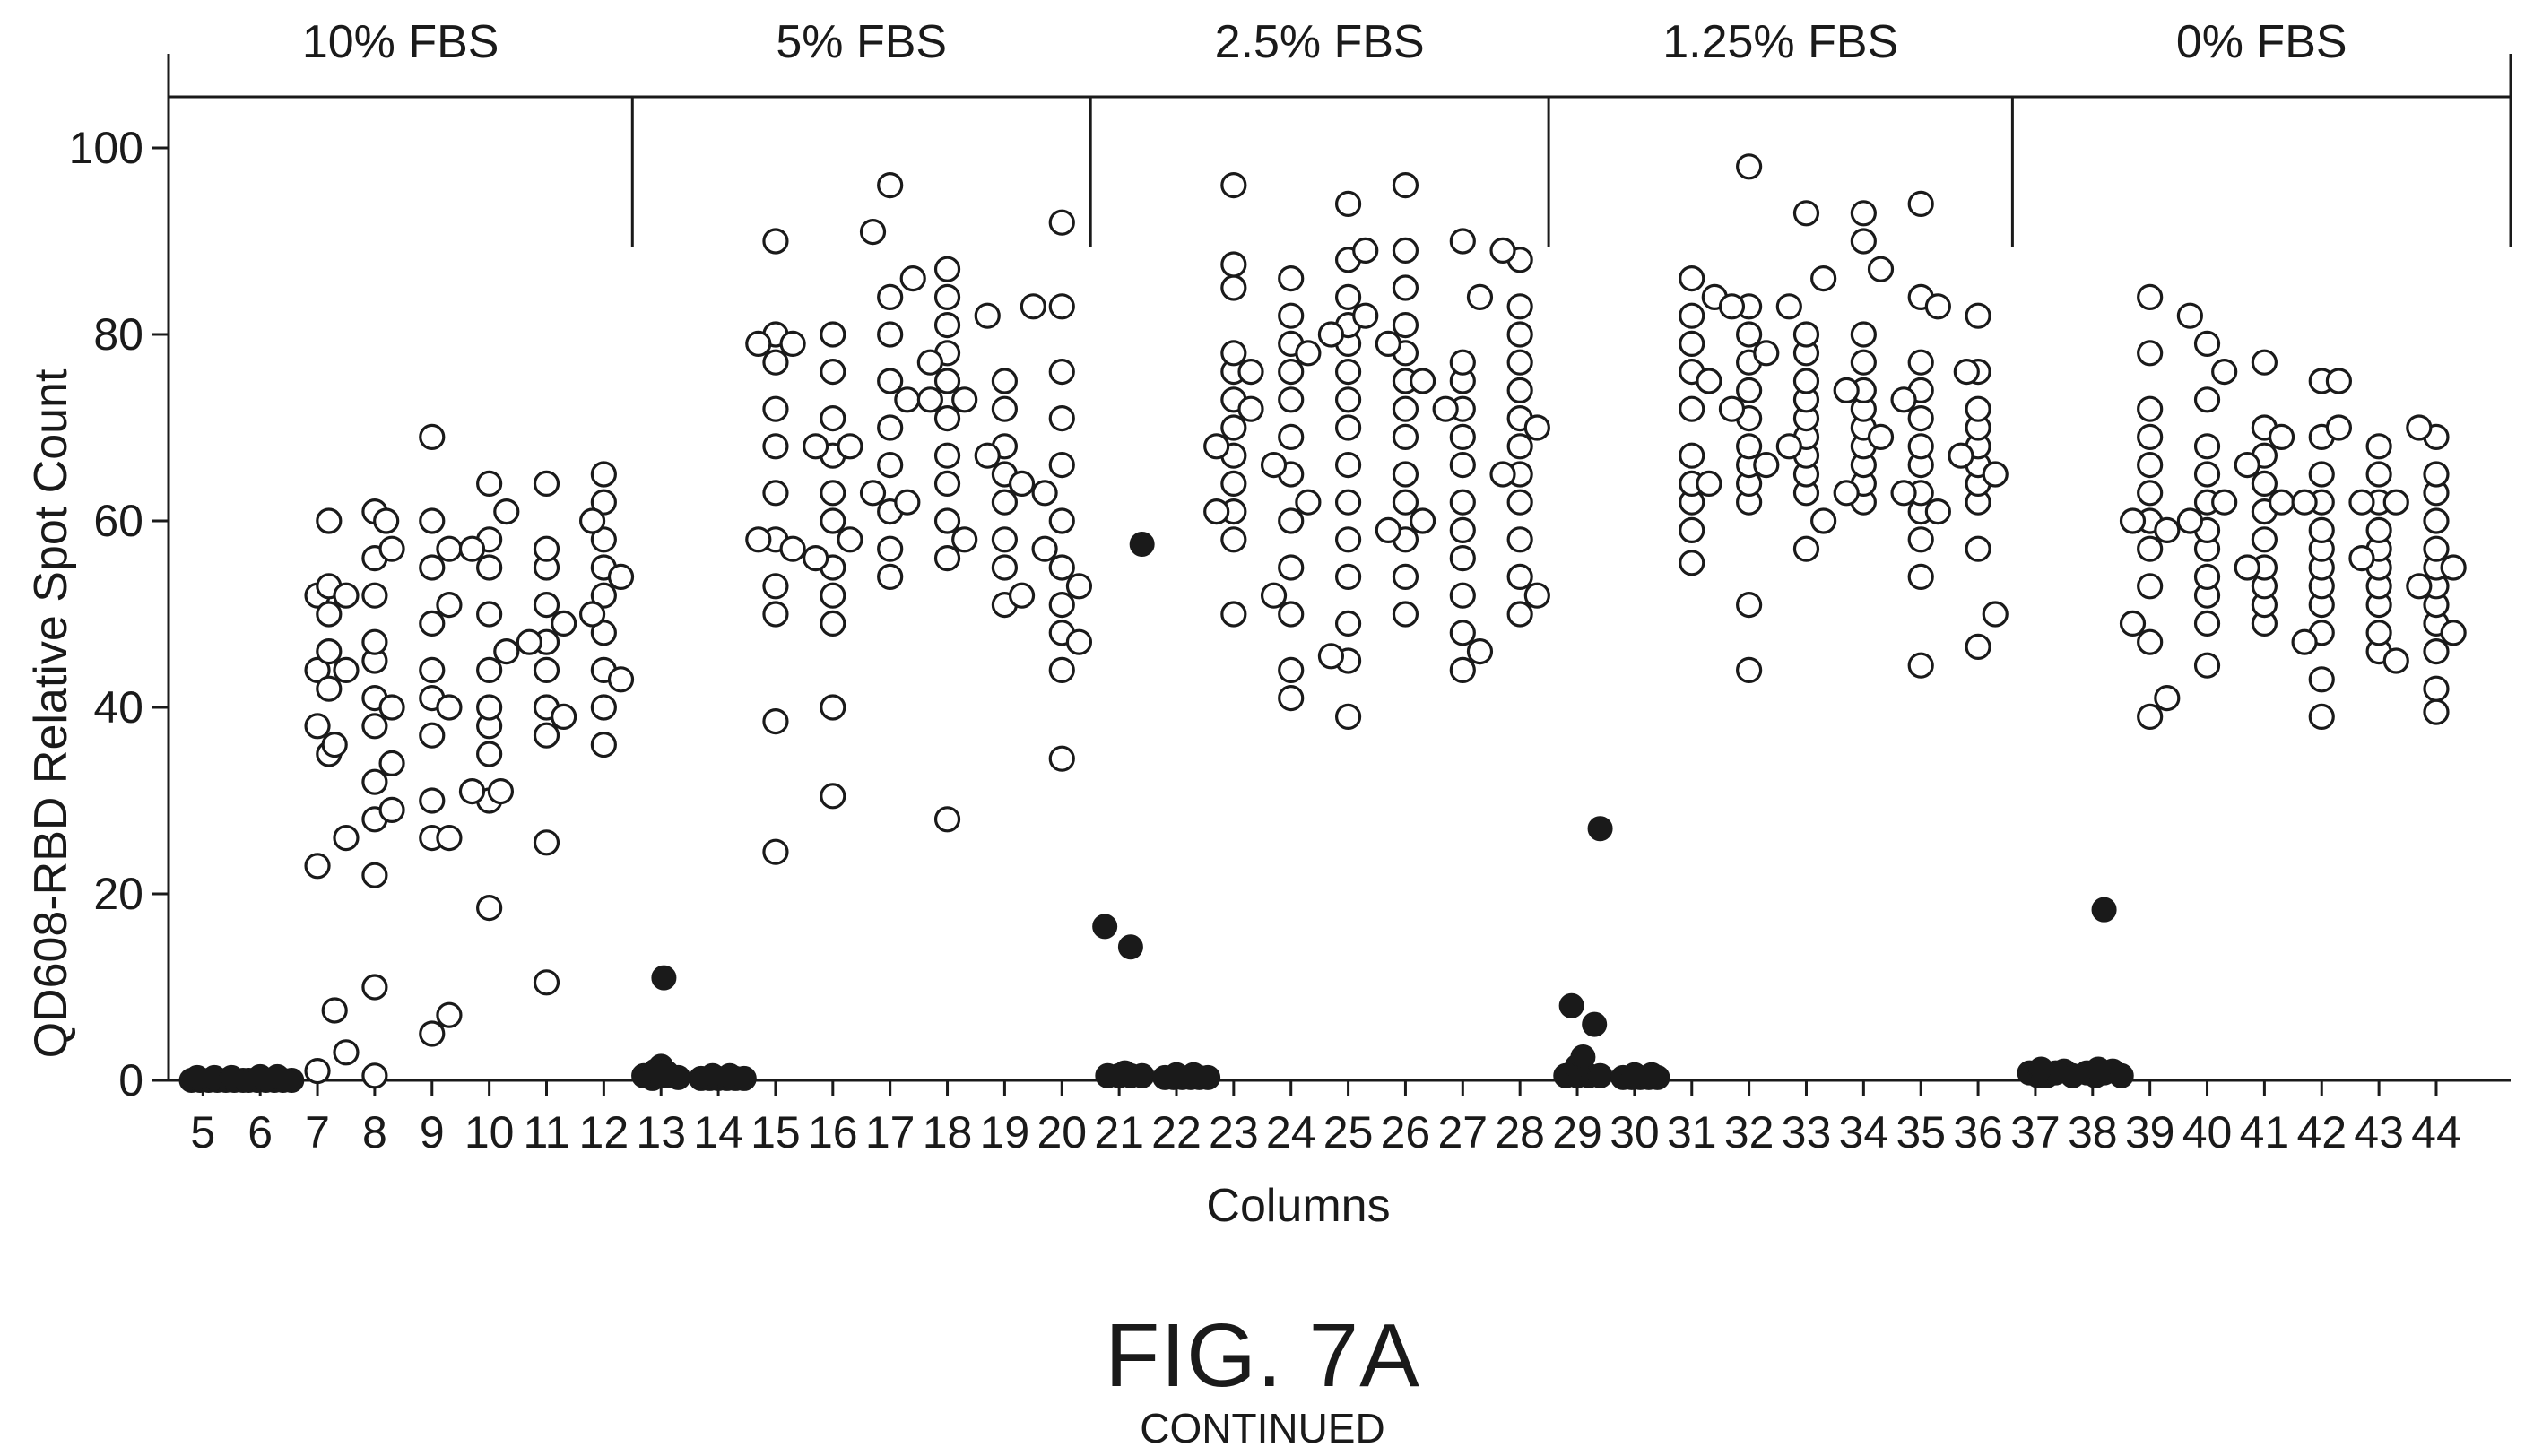 This screenshot has height=1456, width=2525. Describe the element at coordinates (317, 1132) in the screenshot. I see `x-tick-label: 7` at that location.